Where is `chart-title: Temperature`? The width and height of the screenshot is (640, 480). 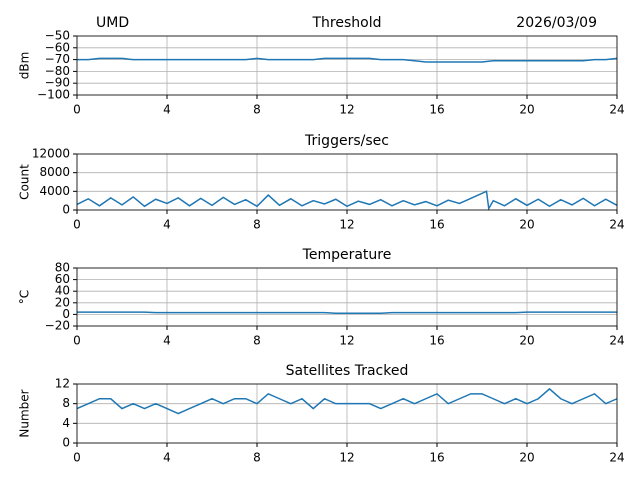 chart-title: Temperature is located at coordinates (347, 255).